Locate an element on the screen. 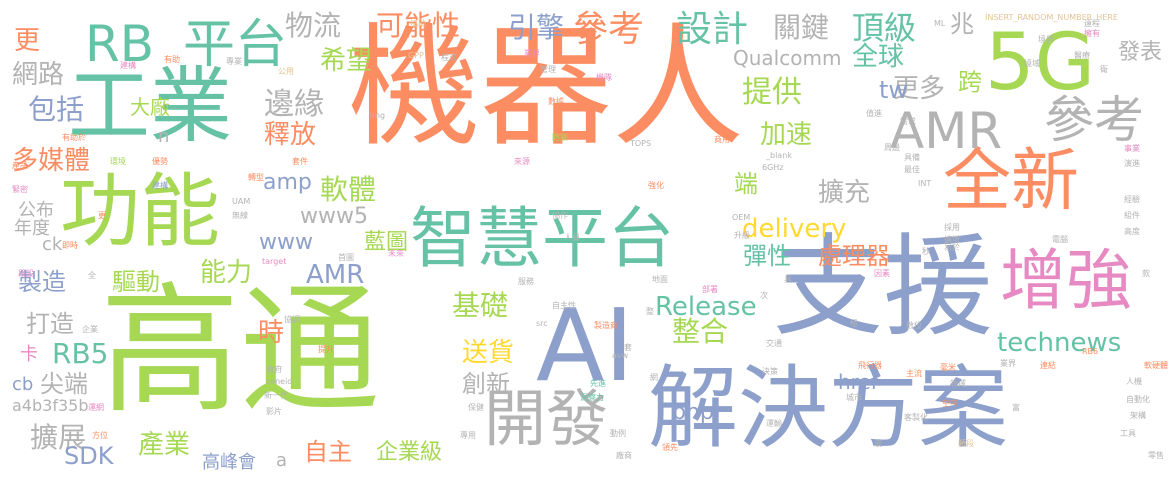  word: cb is located at coordinates (23, 384).